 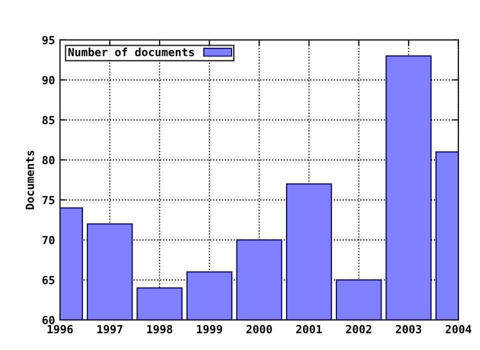 I want to click on y-tick-label: 75, so click(x=48, y=200).